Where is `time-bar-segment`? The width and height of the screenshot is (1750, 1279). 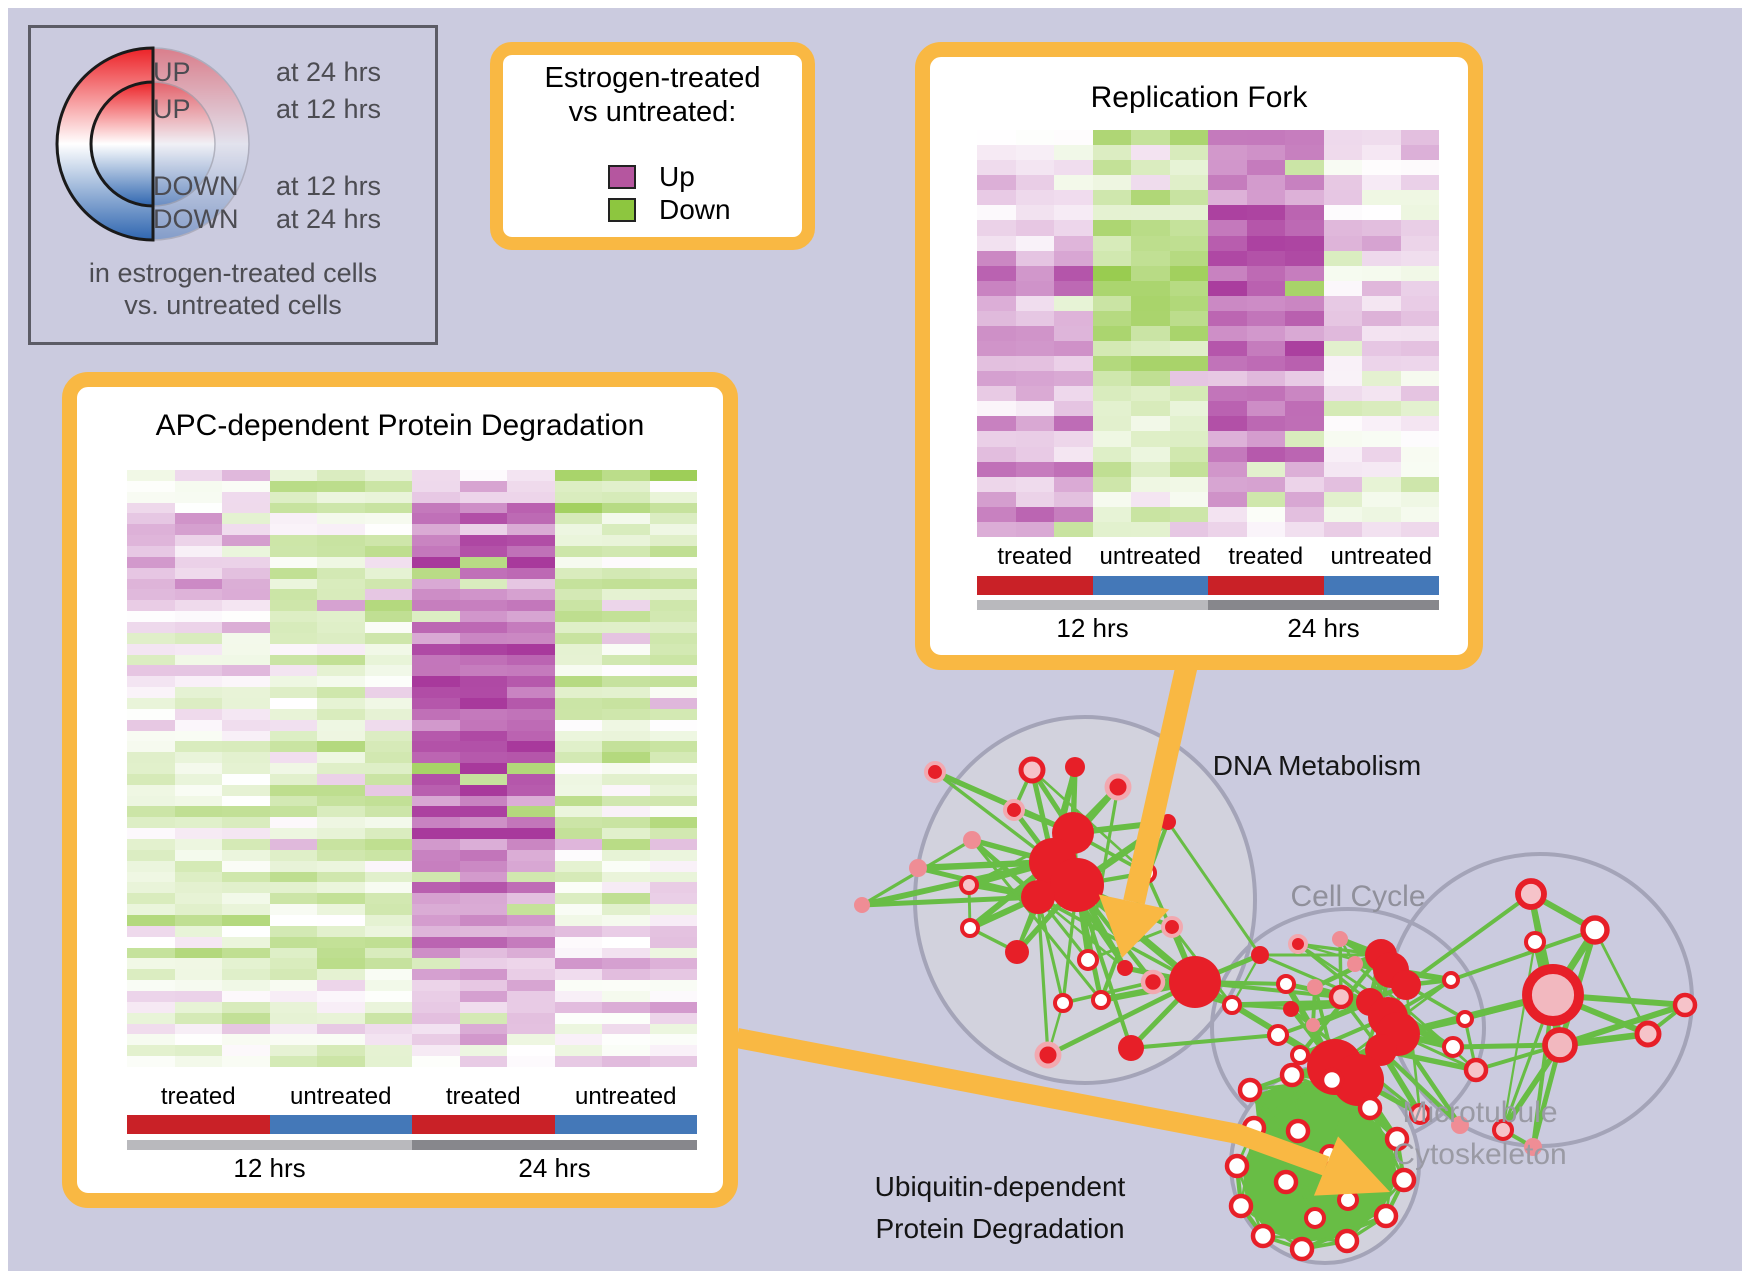 time-bar-segment is located at coordinates (1323, 605).